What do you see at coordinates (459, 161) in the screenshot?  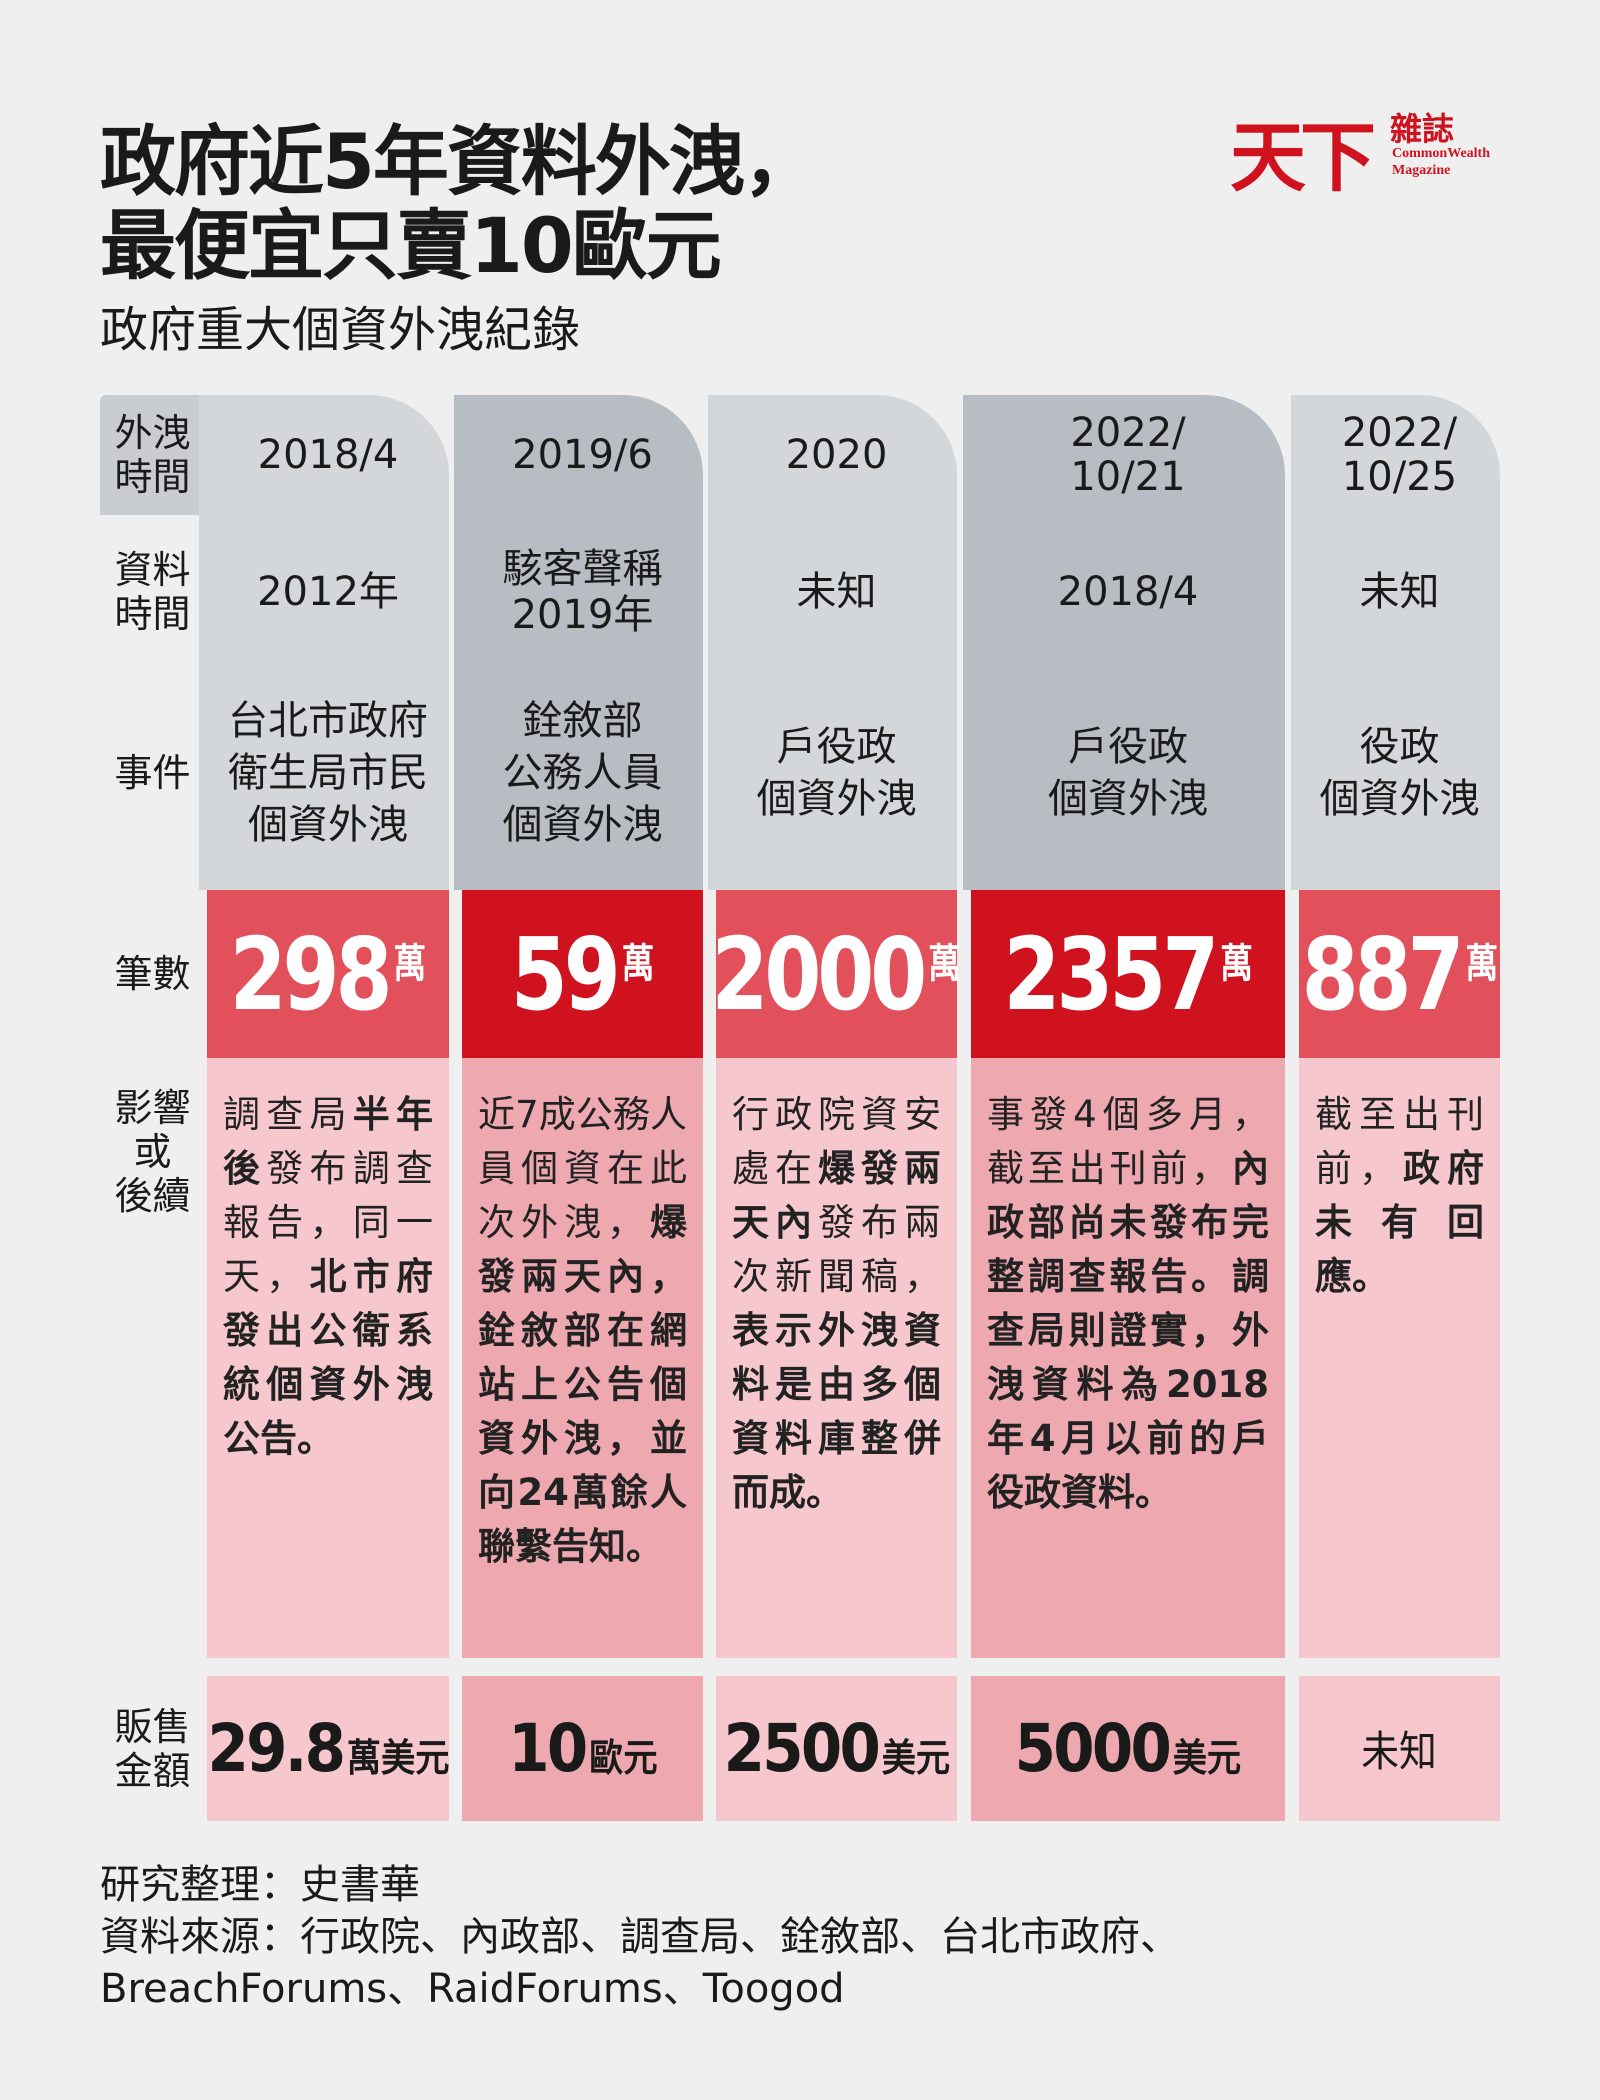 I see `title-line: 政府近5年資料外洩，` at bounding box center [459, 161].